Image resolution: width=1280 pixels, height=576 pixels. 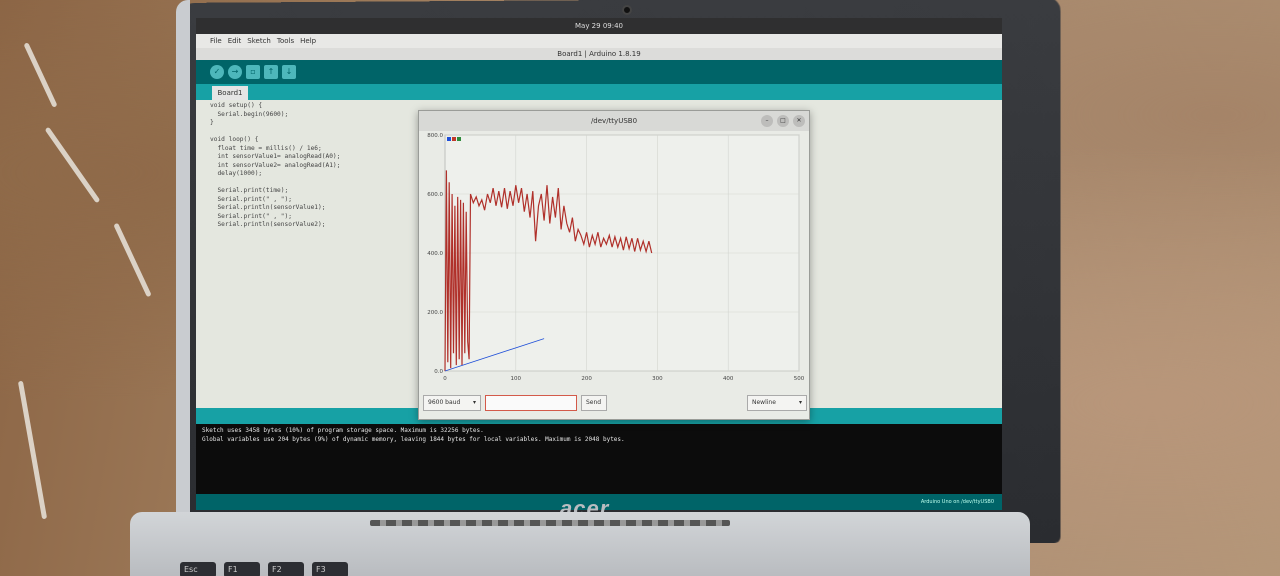 I want to click on ide-toolbar: ✓ → ▫ ↑ ↓, so click(x=599, y=72).